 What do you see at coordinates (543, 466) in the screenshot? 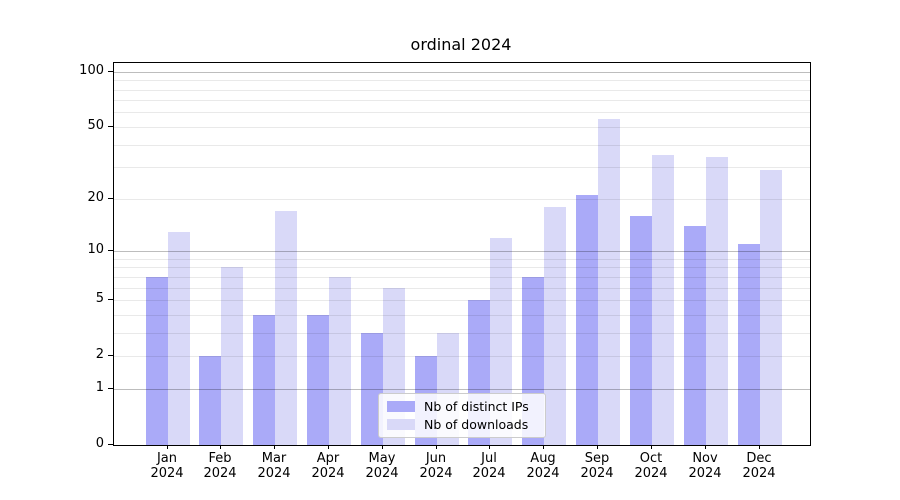
I see `x-tick-label-aug: Aug 2024` at bounding box center [543, 466].